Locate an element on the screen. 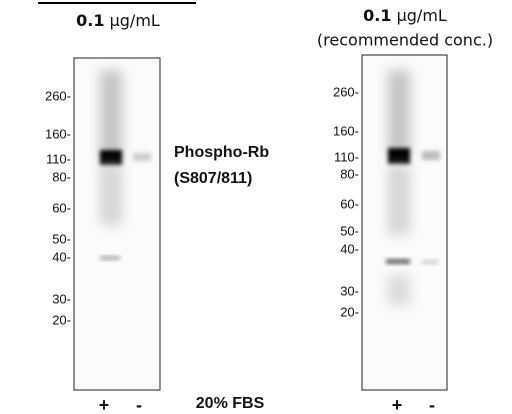  target-name: Phospho-Rb is located at coordinates (221, 152).